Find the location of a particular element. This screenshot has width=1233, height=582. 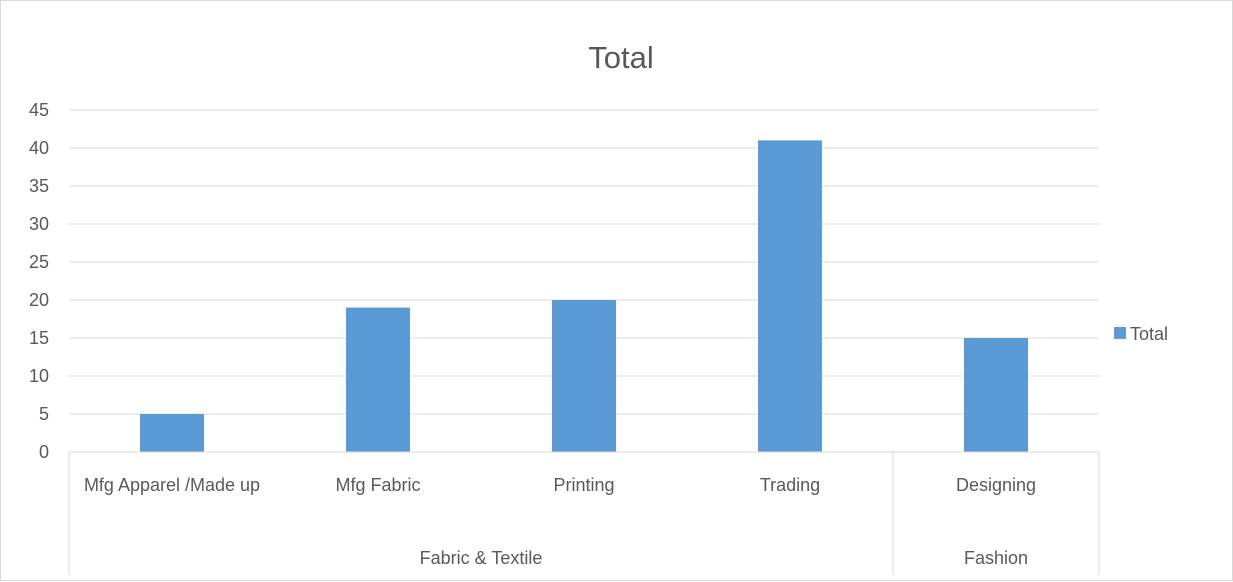

x-category-label: Printing is located at coordinates (583, 485).